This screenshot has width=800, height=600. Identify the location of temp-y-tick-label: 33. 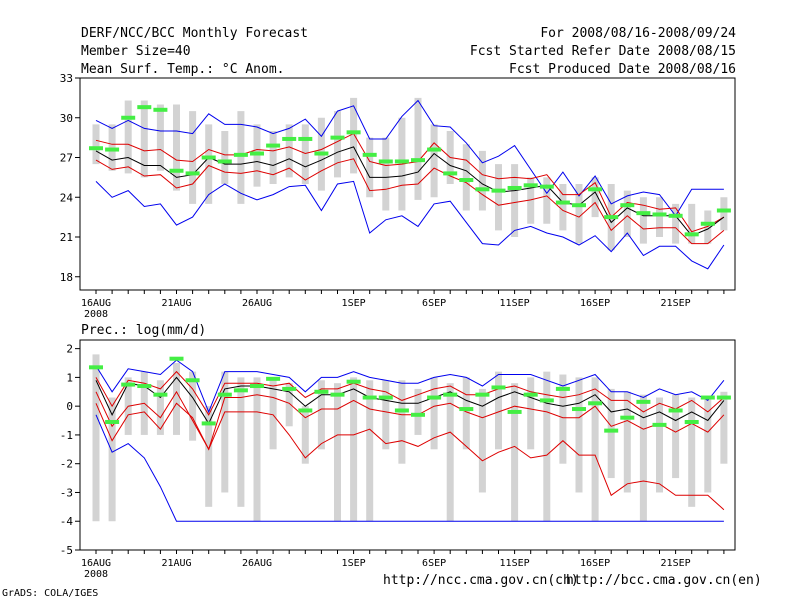
(66, 78).